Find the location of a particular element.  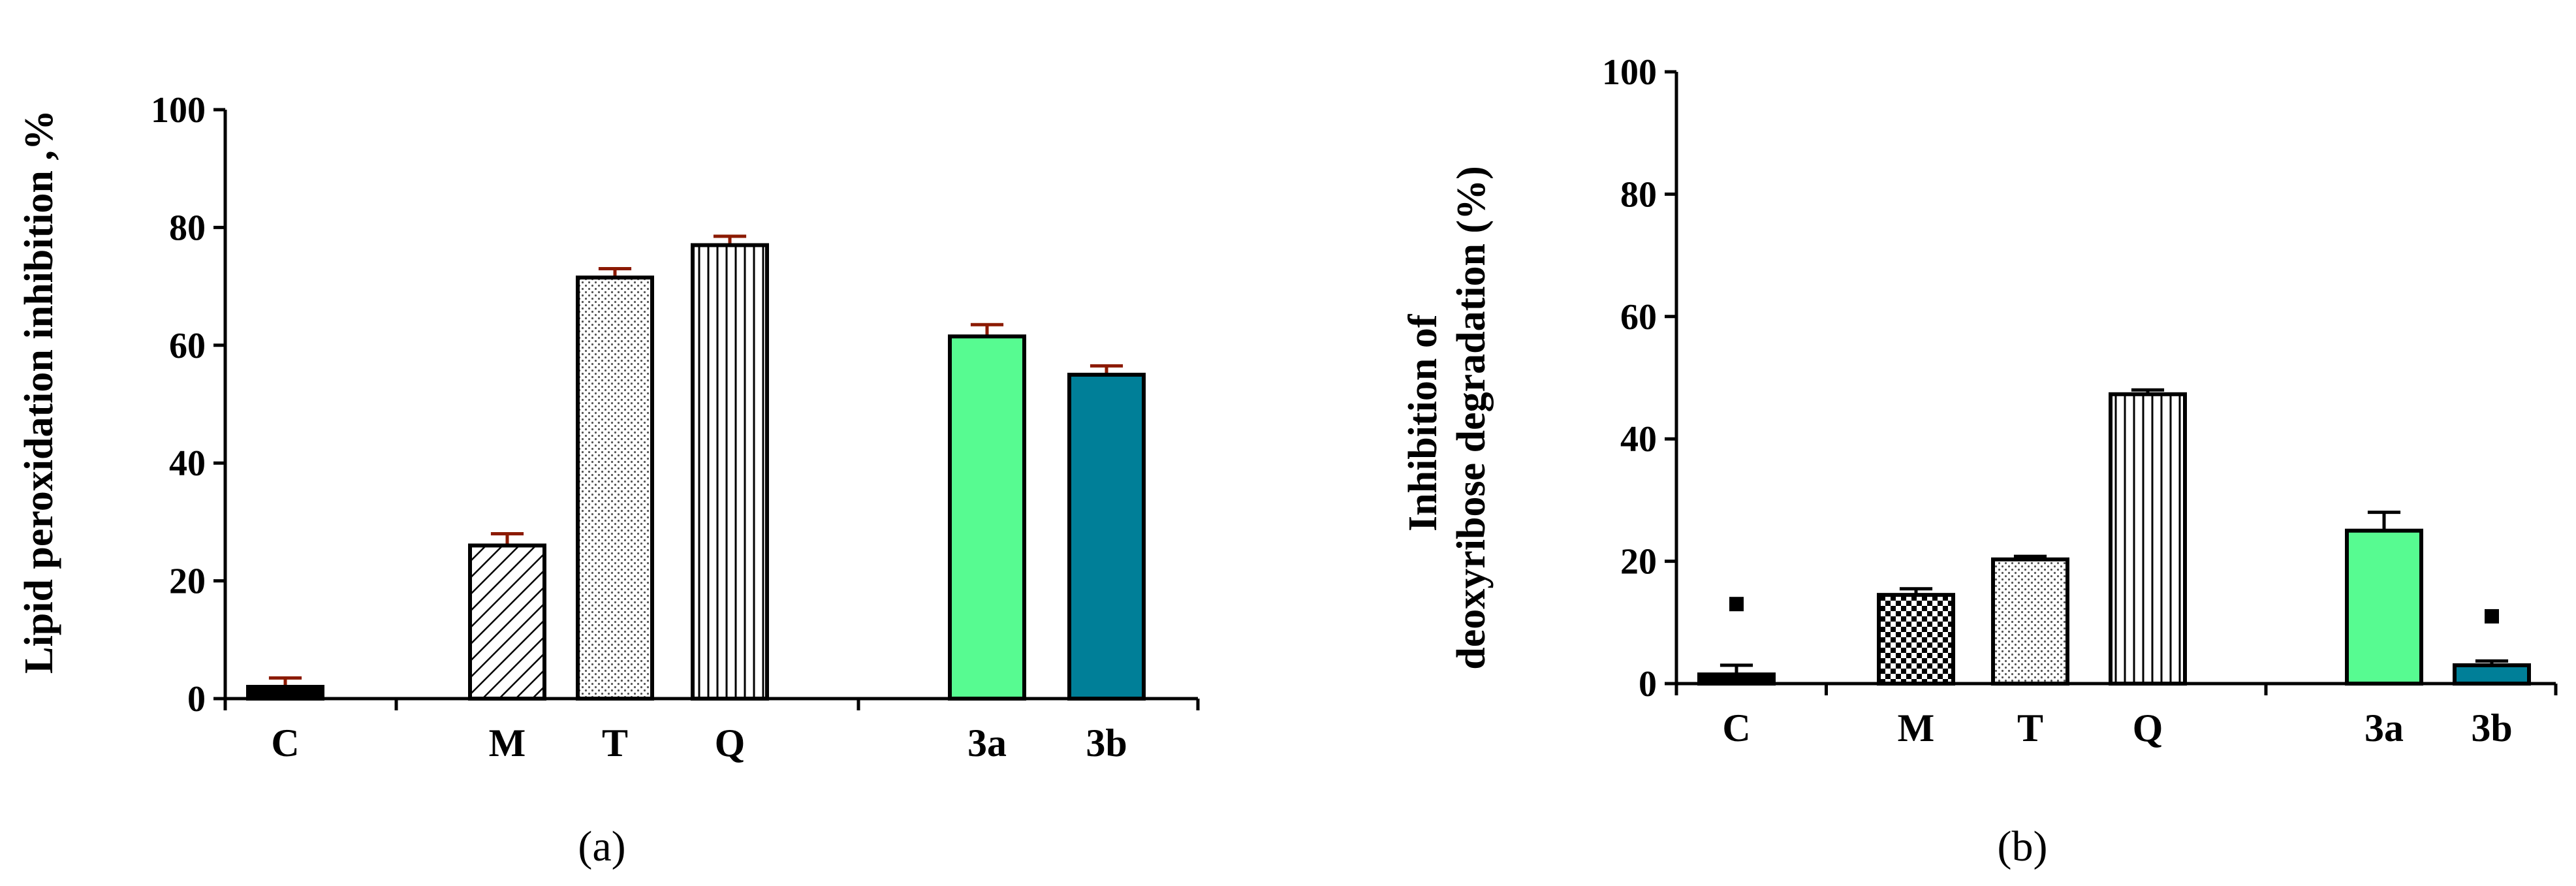

category-label-b-t: T is located at coordinates (2030, 728).